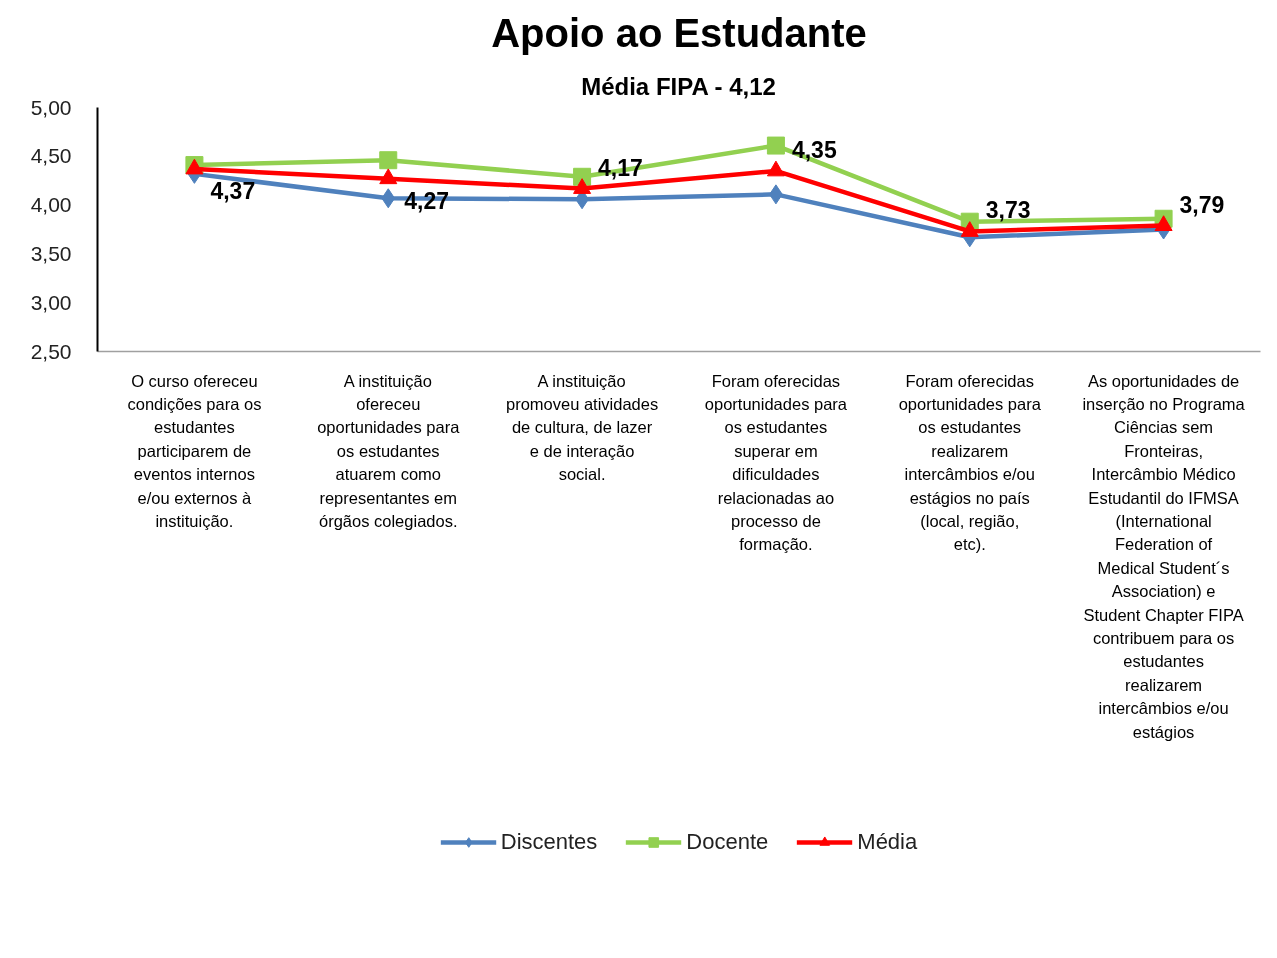  Describe the element at coordinates (776, 462) in the screenshot. I see `x-tick-label: Foram oferecidas oportunidades para os estudantes superar em dificuldades relacionadas ao processo de formação.` at that location.